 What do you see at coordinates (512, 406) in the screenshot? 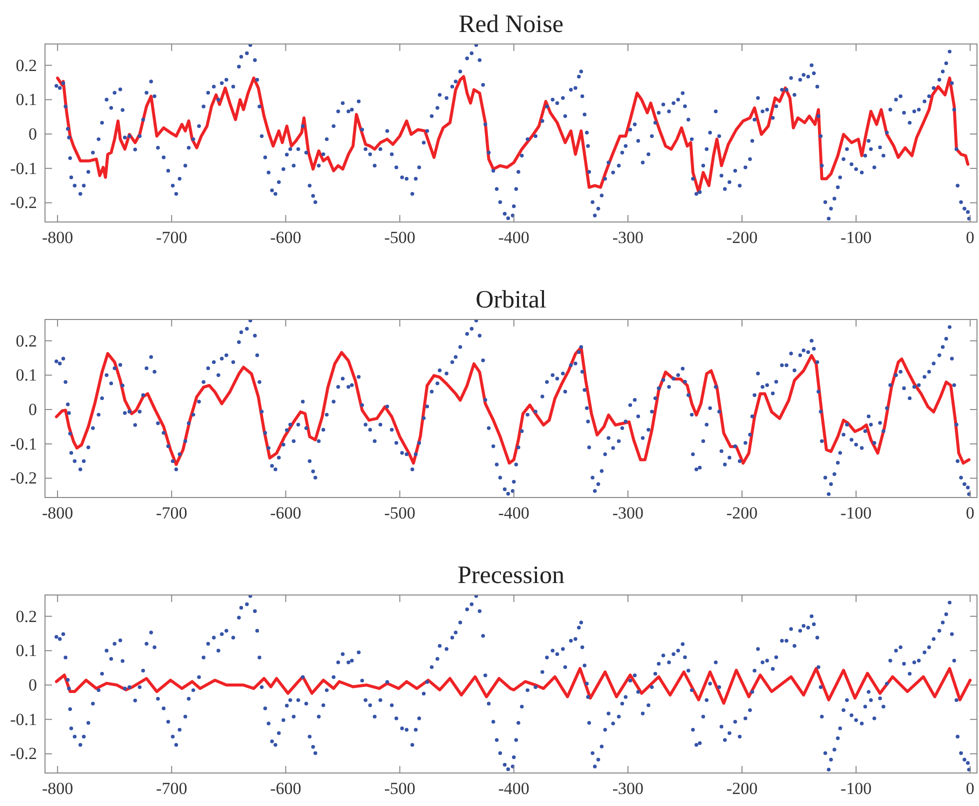
I see `line-series` at bounding box center [512, 406].